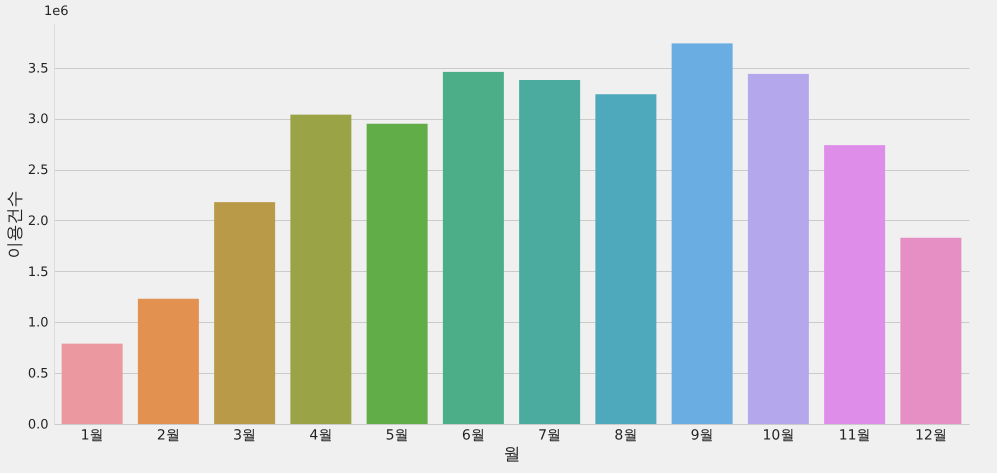 The image size is (997, 473). What do you see at coordinates (56, 11) in the screenshot?
I see `text: 1e6` at bounding box center [56, 11].